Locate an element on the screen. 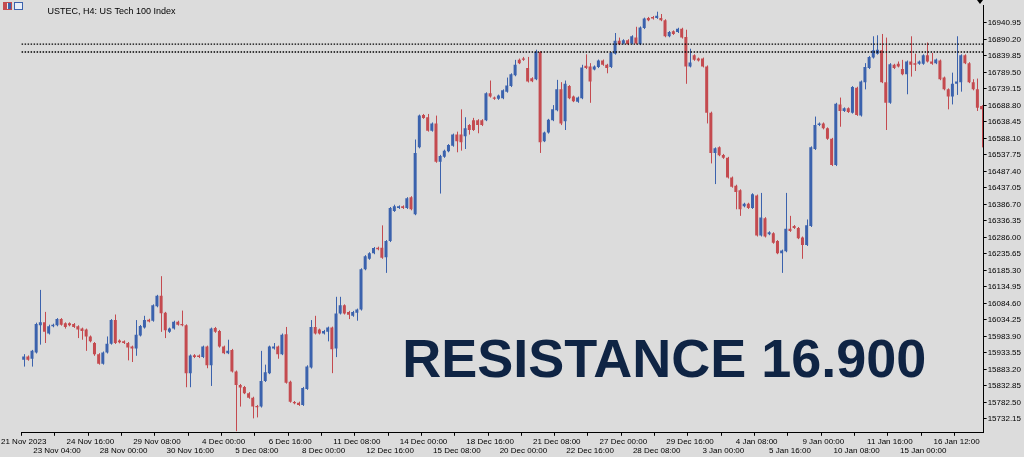 Image resolution: width=1024 pixels, height=457 pixels. x-tick-label: 12 Dec 16:00 is located at coordinates (390, 451).